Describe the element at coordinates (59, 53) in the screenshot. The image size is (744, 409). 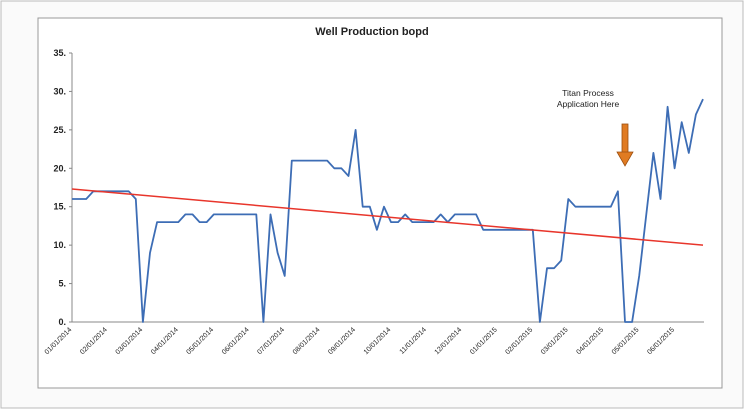
I see `y-tick-label: 35.` at that location.